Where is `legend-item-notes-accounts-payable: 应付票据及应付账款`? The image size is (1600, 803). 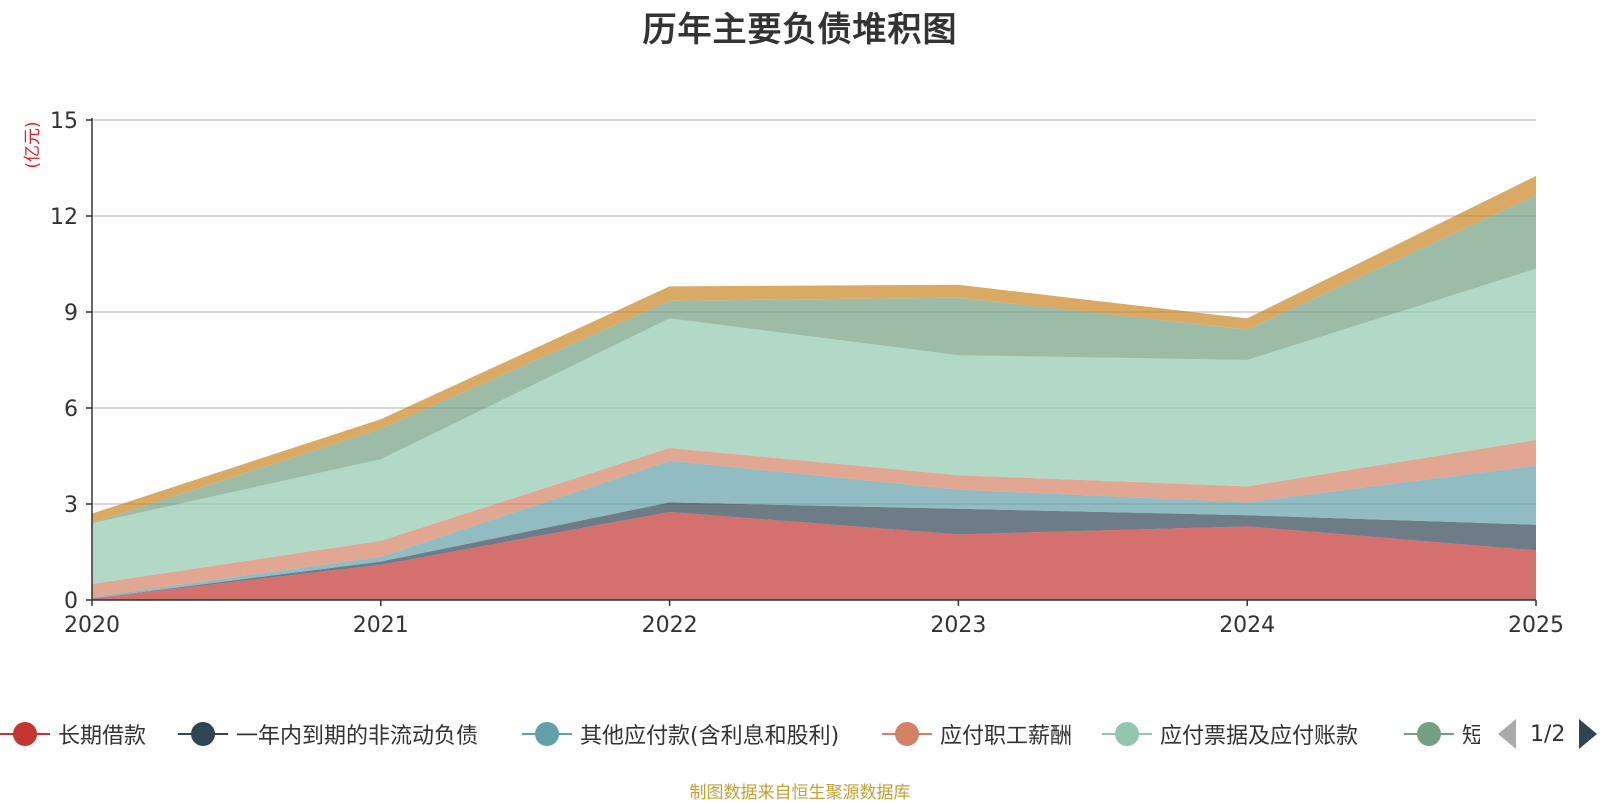 legend-item-notes-accounts-payable: 应付票据及应付账款 is located at coordinates (1230, 734).